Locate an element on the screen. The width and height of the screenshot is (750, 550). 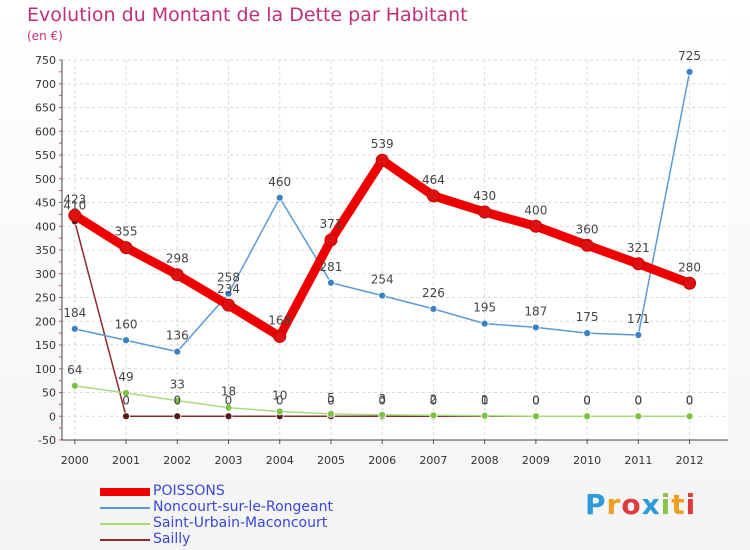
x-tick-label: 2000 is located at coordinates (75, 460).